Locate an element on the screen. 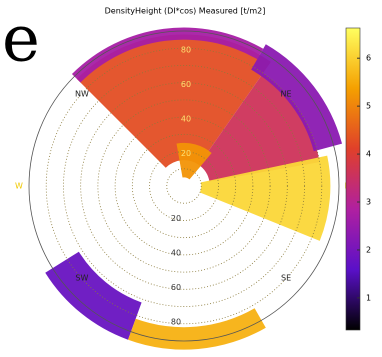 Image resolution: width=382 pixels, height=357 pixels. ring is located at coordinates (184, 186).